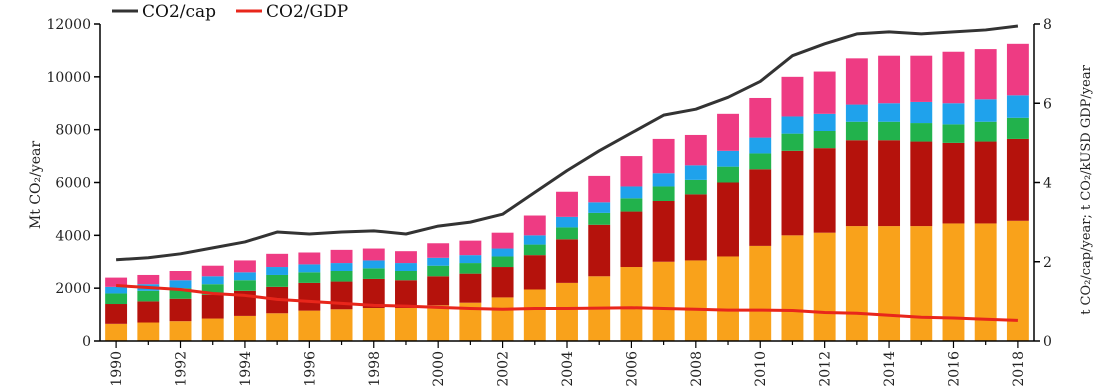 Image resolution: width=1100 pixels, height=387 pixels. What do you see at coordinates (73, 131) in the screenshot?
I see `y-left-tick-label: 8000` at bounding box center [73, 131].